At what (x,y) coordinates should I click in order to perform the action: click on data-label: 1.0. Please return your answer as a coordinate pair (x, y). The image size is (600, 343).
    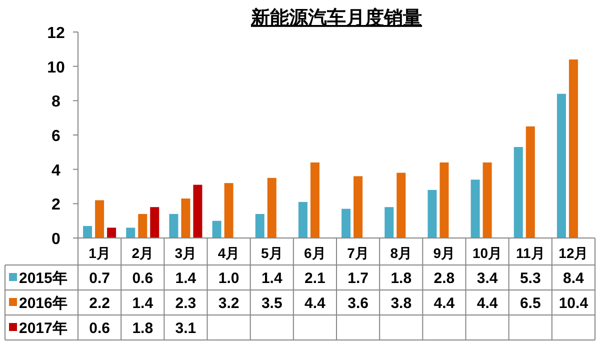
    Looking at the image, I should click on (229, 278).